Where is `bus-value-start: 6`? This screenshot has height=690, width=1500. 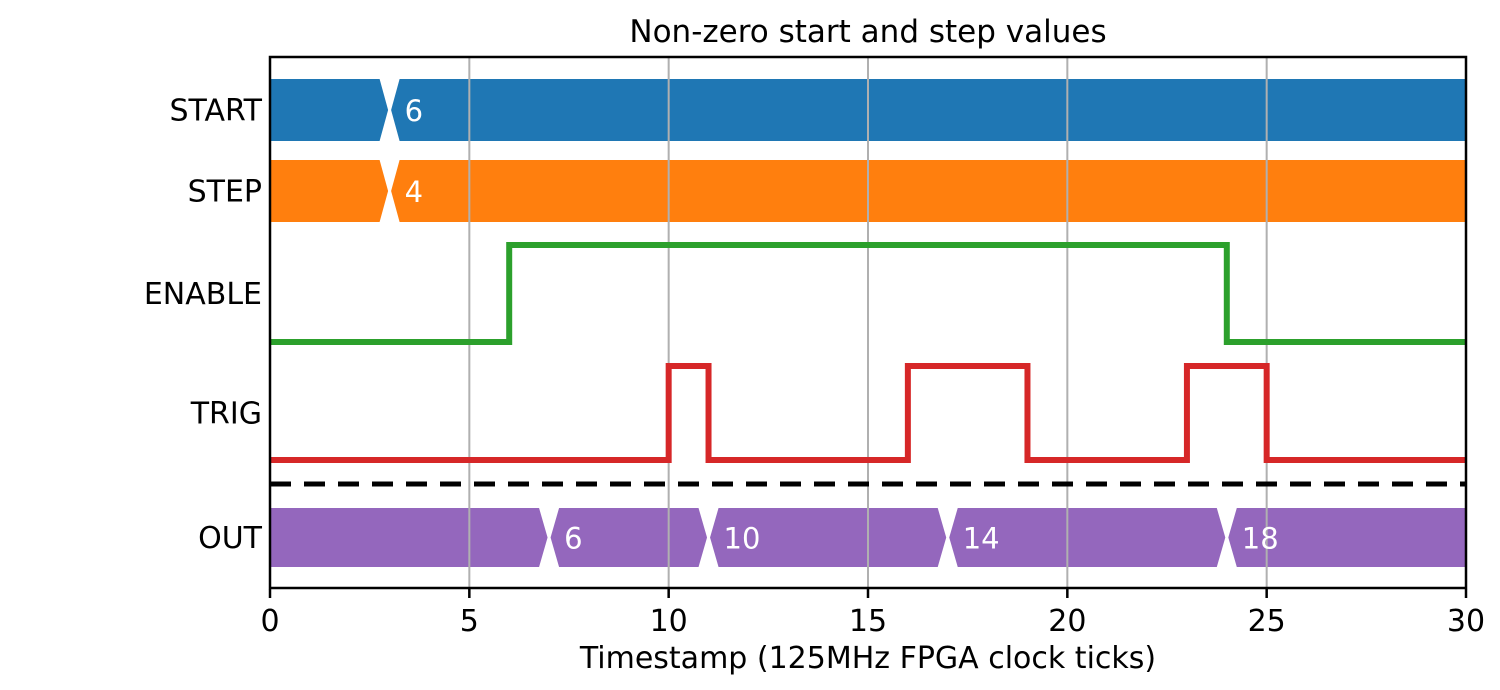
bus-value-start: 6 is located at coordinates (414, 111).